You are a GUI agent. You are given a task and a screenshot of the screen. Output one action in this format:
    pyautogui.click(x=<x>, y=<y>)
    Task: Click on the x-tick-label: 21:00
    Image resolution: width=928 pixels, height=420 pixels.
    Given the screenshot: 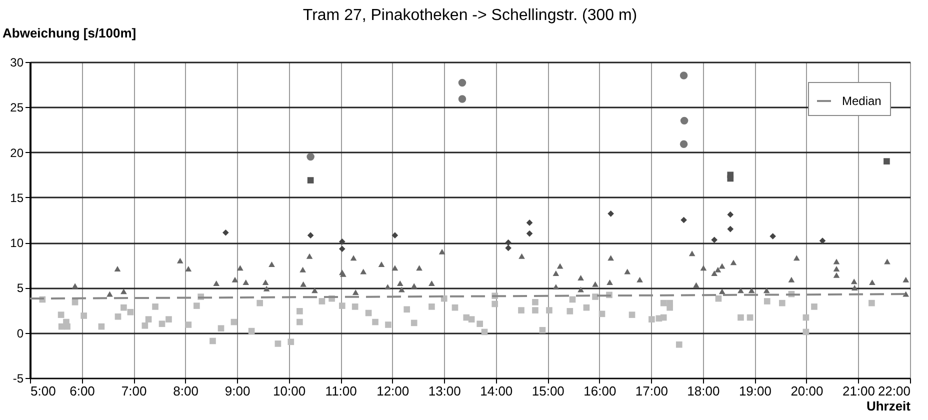 What is the action you would take?
    pyautogui.click(x=859, y=391)
    